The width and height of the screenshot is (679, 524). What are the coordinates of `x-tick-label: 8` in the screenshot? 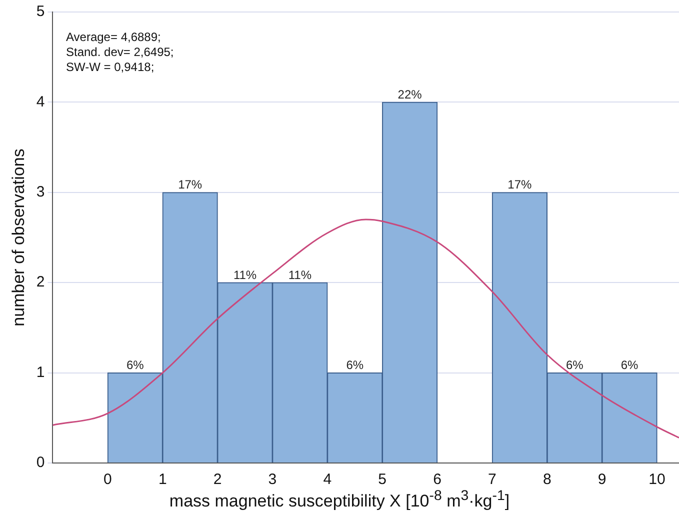 It's located at (547, 479).